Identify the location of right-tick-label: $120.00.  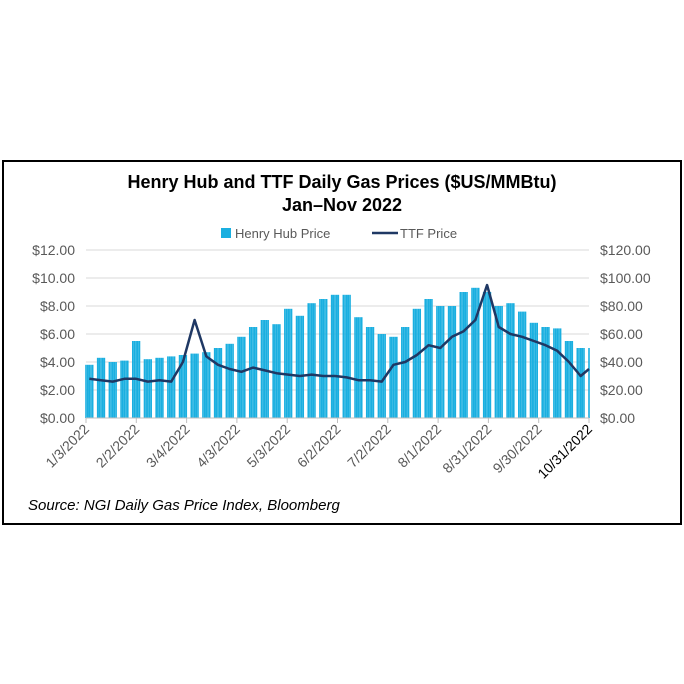
(625, 250).